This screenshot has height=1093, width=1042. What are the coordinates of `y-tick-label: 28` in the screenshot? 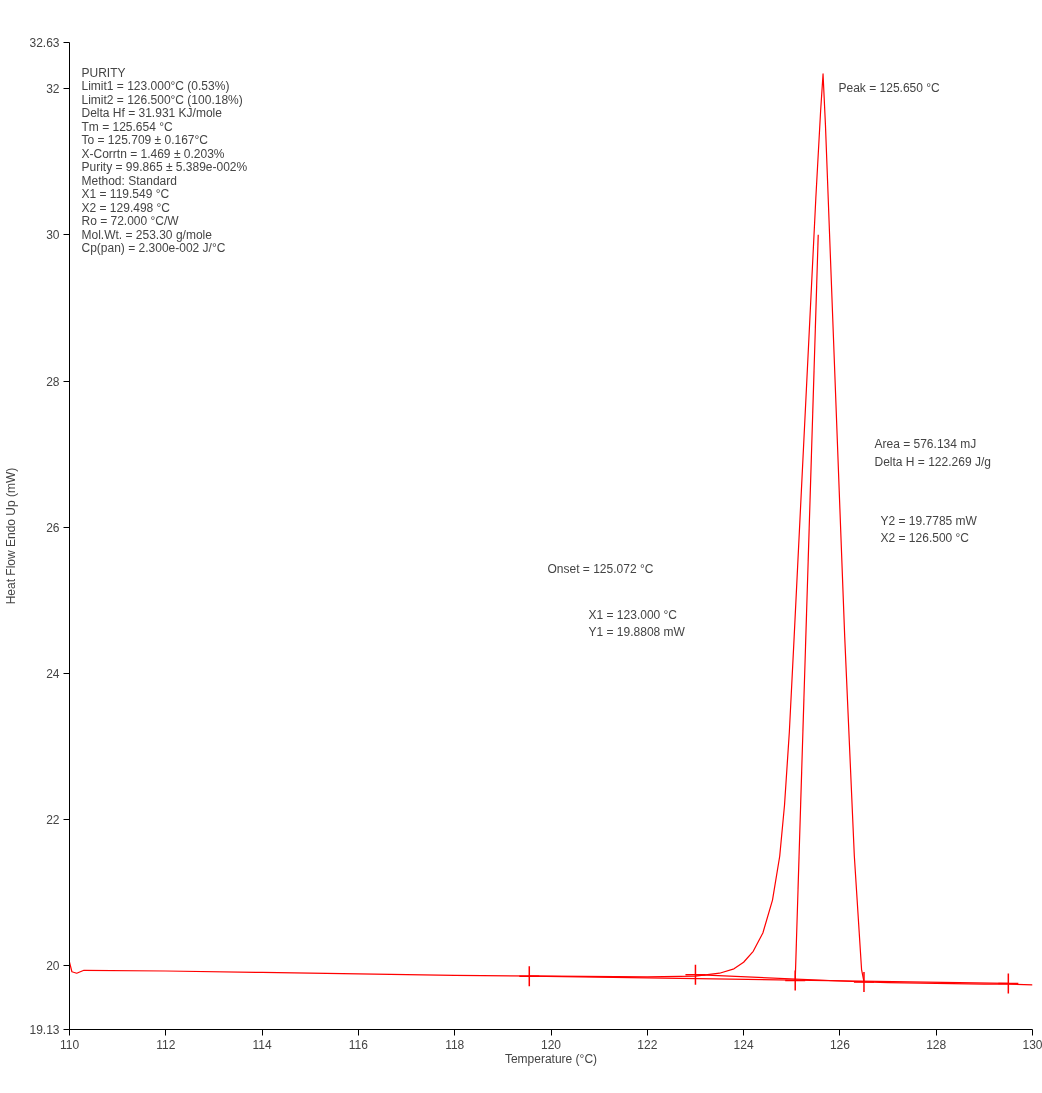 It's located at (53, 381).